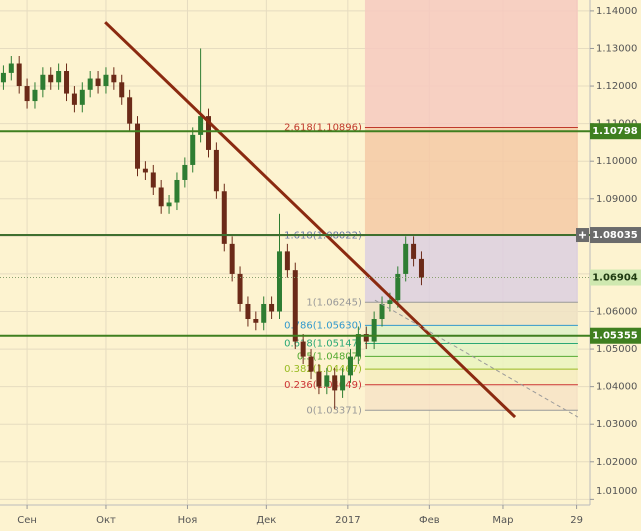 The height and width of the screenshot is (531, 641). What do you see at coordinates (106, 520) in the screenshot?
I see `x-tick-label: Окт` at bounding box center [106, 520].